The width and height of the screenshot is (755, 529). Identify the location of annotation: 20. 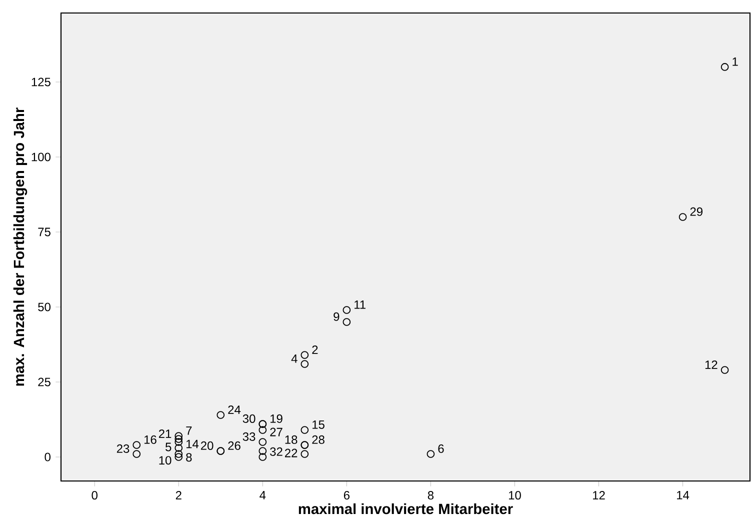
(207, 445).